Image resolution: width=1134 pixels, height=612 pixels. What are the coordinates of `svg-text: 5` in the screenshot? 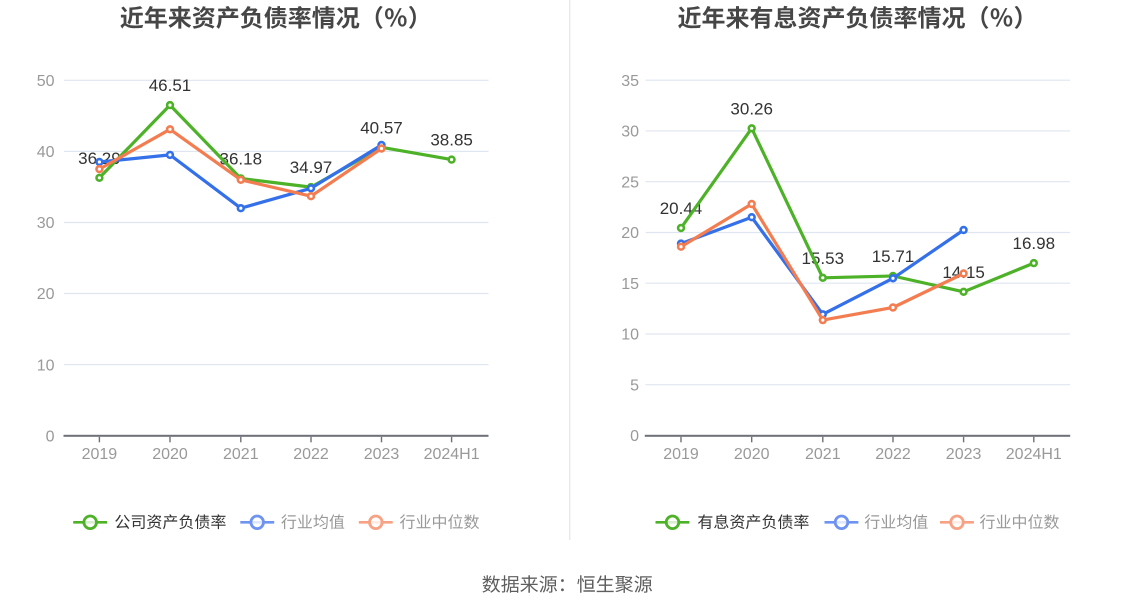 It's located at (634, 385).